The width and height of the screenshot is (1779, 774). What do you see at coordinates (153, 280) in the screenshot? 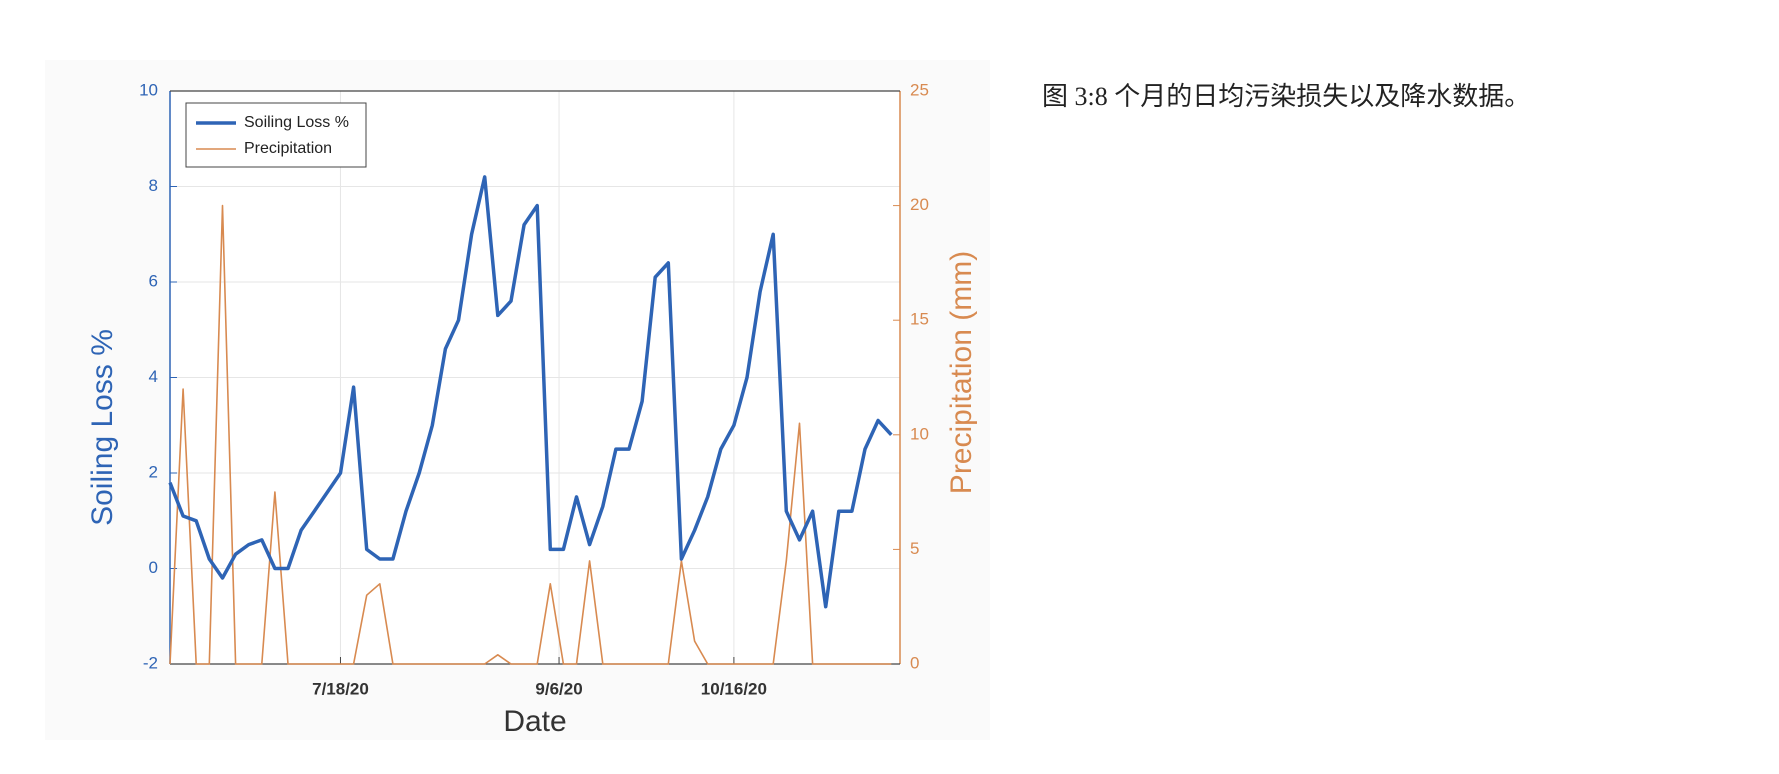
I see `y-tick-label: 6` at bounding box center [153, 280].